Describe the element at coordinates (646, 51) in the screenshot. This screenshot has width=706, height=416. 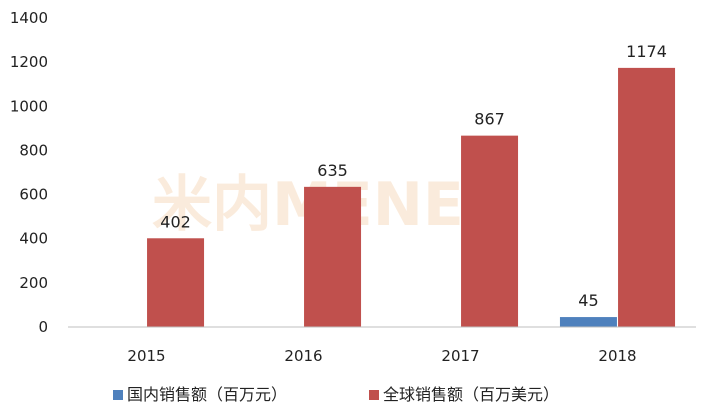
I see `data-label: 1174` at that location.